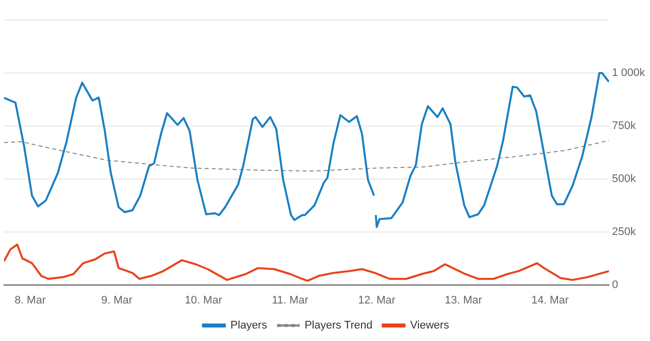 Image resolution: width=650 pixels, height=341 pixels. I want to click on x-tick-label: 10. Mar, so click(203, 300).